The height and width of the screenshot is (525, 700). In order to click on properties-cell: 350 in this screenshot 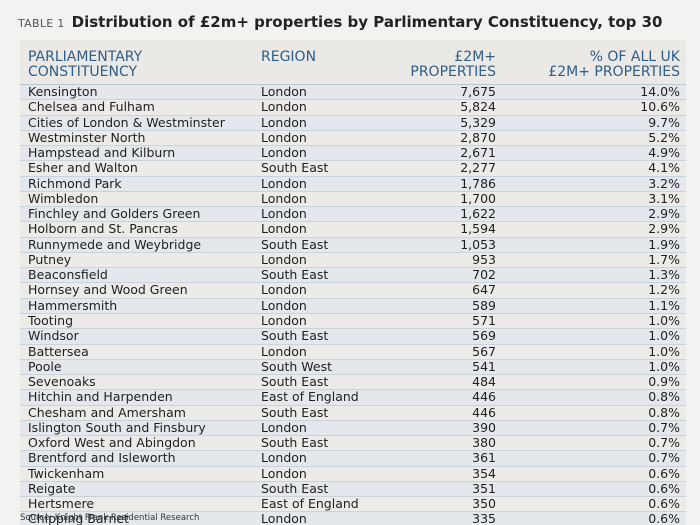, I will do `click(484, 504)`.